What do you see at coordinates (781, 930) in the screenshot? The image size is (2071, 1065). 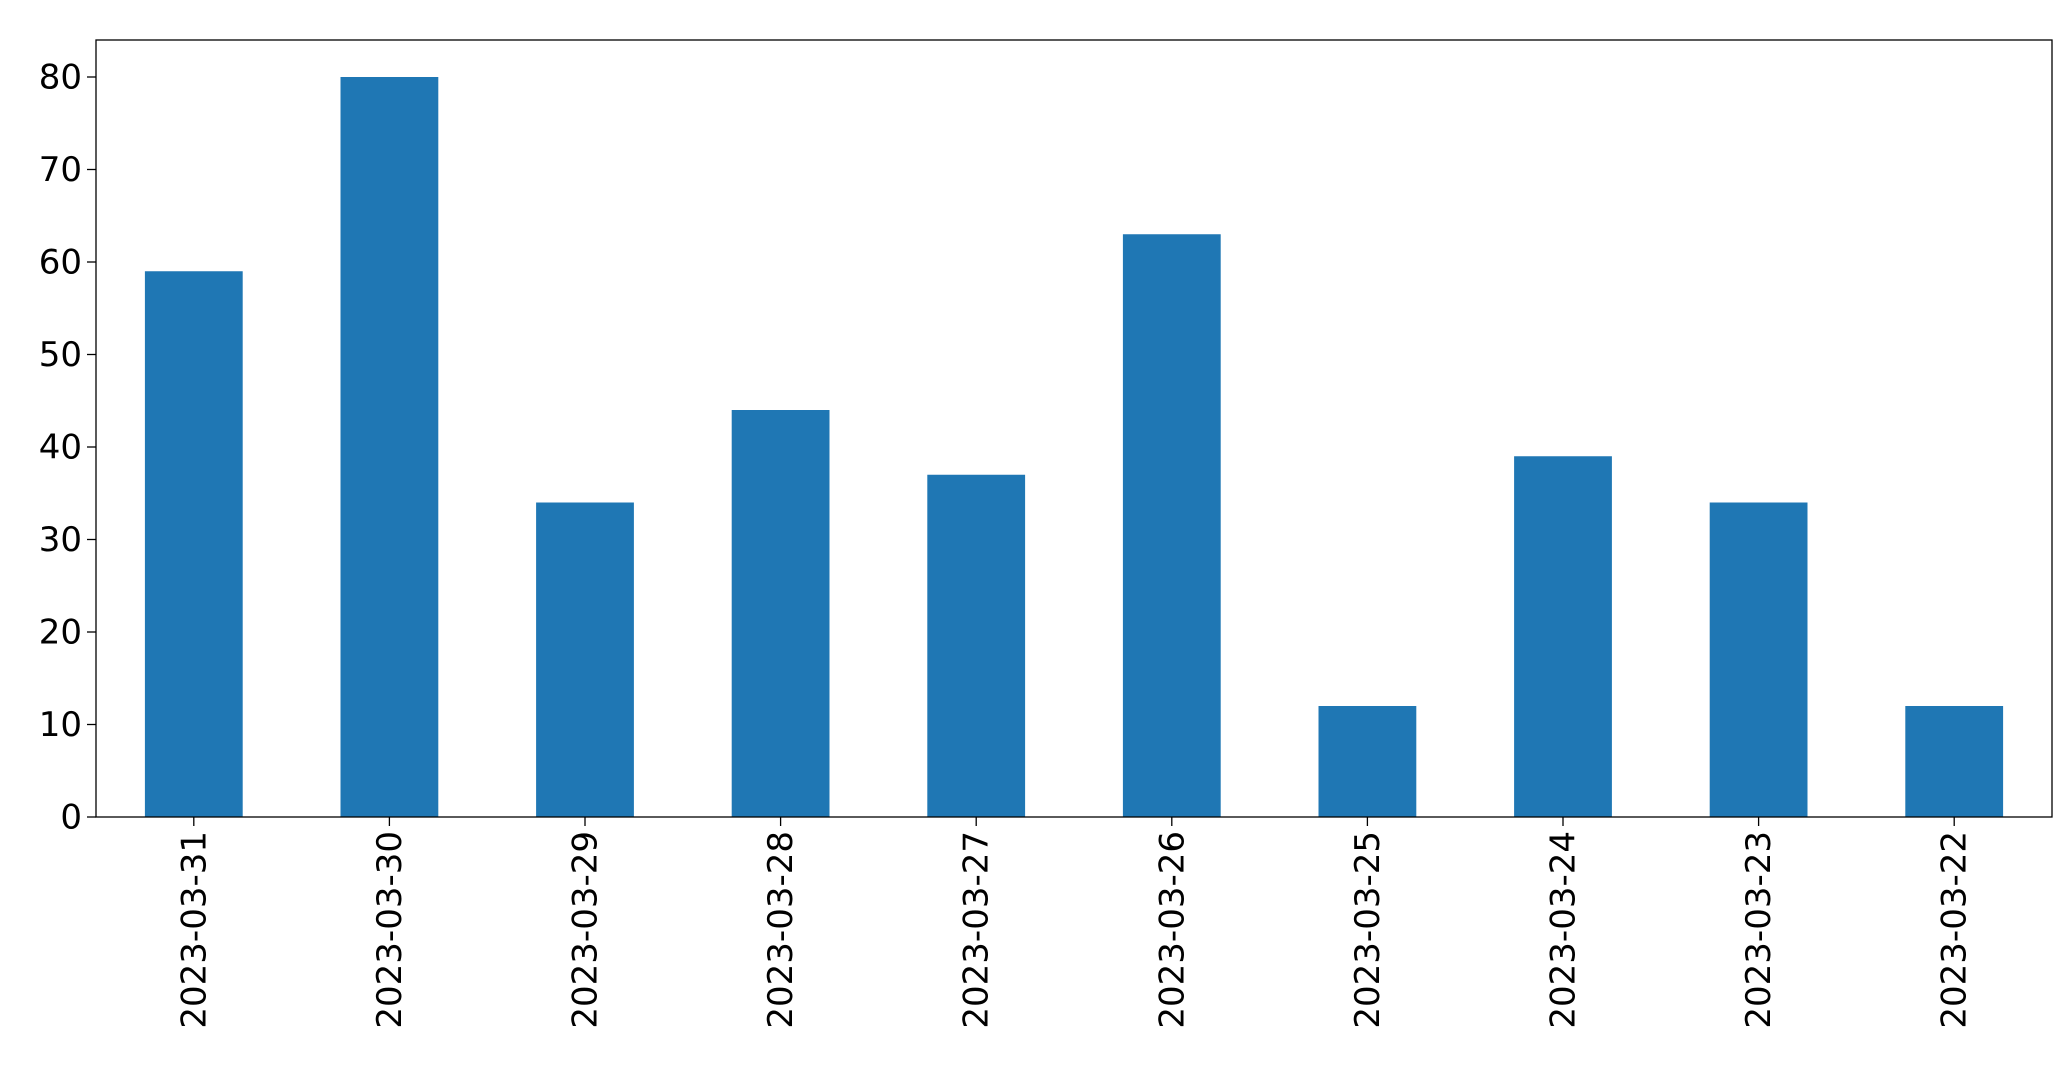 I see `x-tick-label: 2023-03-28` at bounding box center [781, 930].